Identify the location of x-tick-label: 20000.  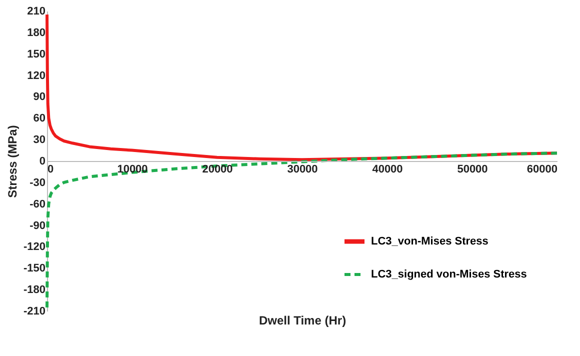
(217, 170).